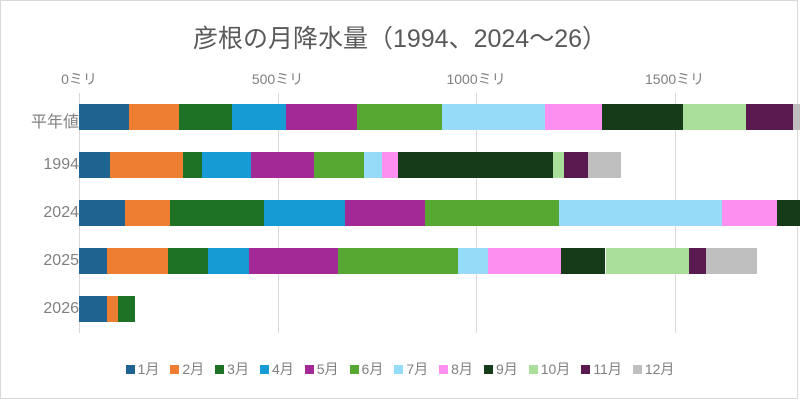 The image size is (800, 401). Describe the element at coordinates (373, 165) in the screenshot. I see `bar-segment-1994-7月` at that location.